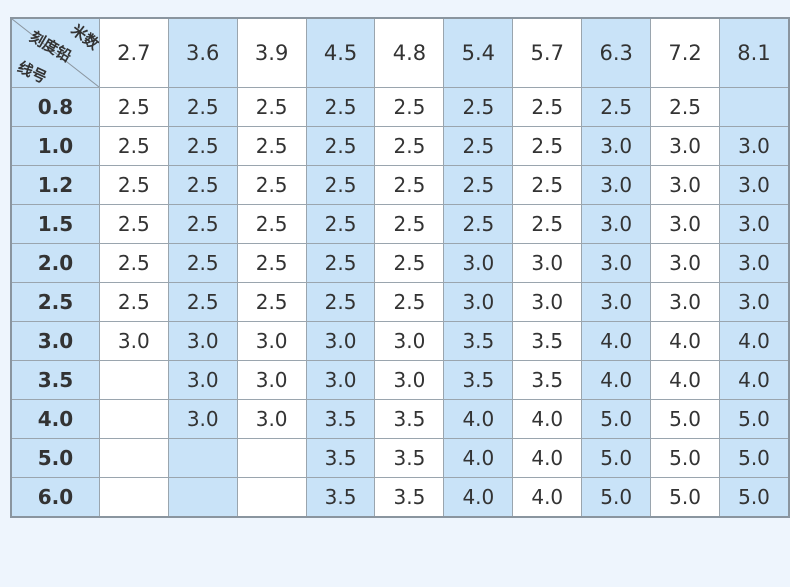 This screenshot has width=790, height=587. I want to click on column-header: 2.7, so click(133, 52).